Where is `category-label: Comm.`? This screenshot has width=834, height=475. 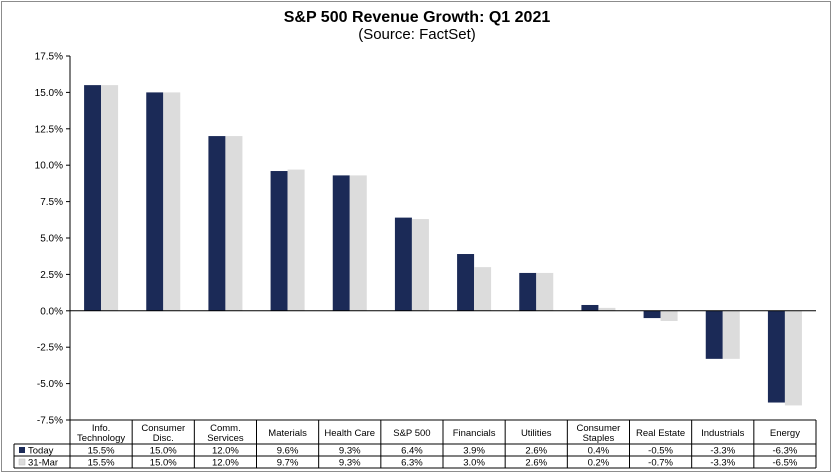 category-label: Comm. is located at coordinates (225, 428).